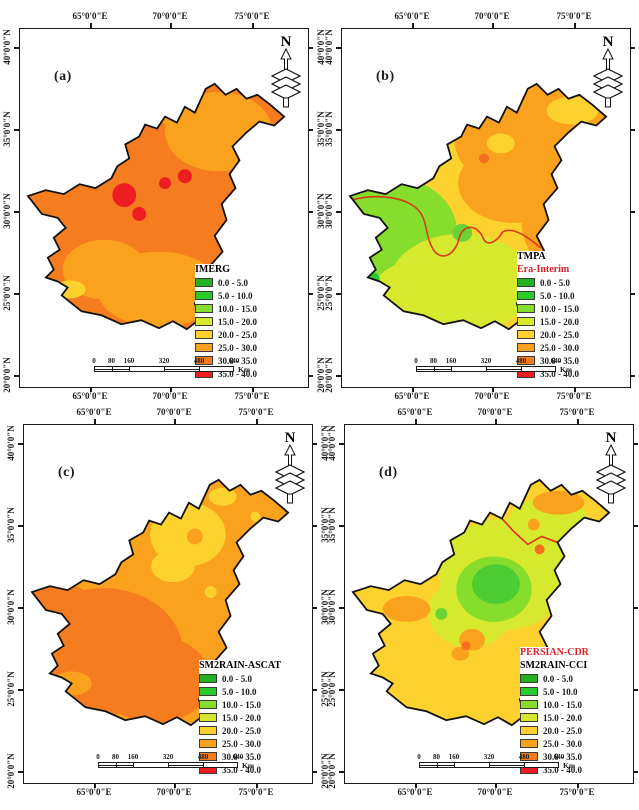 The height and width of the screenshot is (810, 639). I want to click on scale-bar: 0 80 160 320 480 640 Km, so click(177, 763).